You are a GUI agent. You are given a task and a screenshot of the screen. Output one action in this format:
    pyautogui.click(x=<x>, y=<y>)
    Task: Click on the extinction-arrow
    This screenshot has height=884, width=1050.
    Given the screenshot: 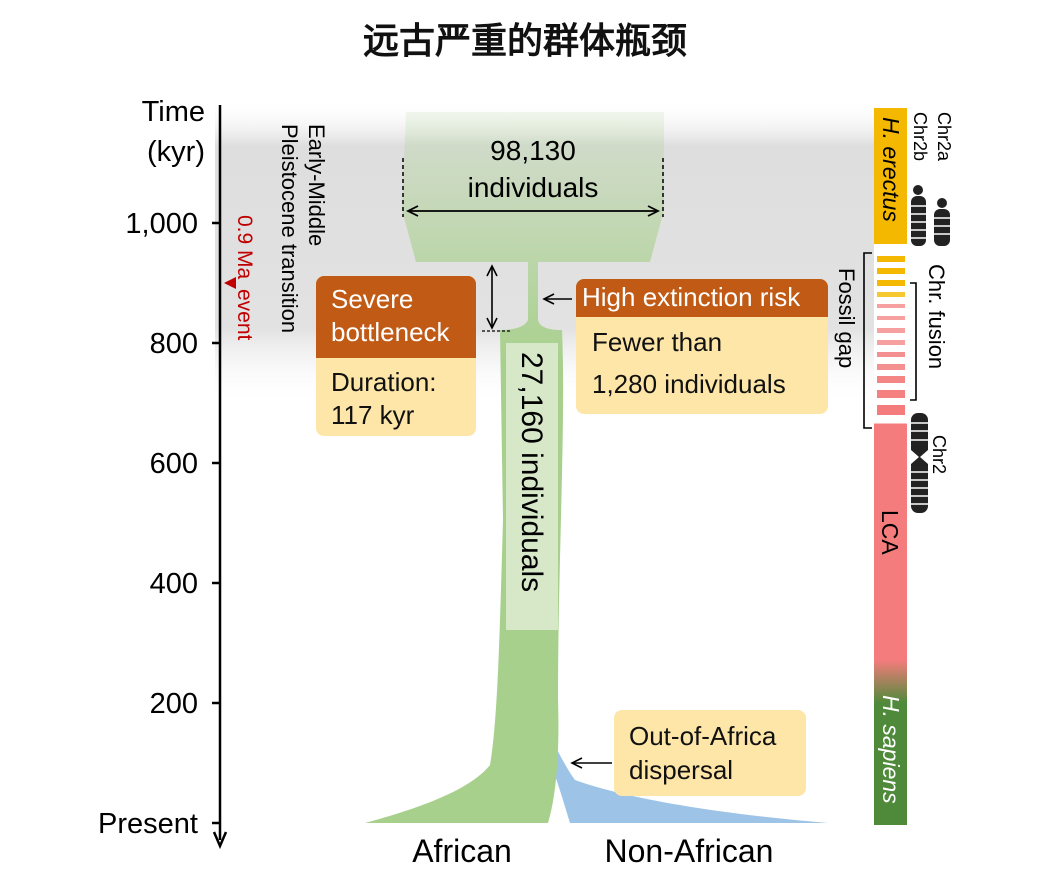 What is the action you would take?
    pyautogui.click(x=557, y=299)
    